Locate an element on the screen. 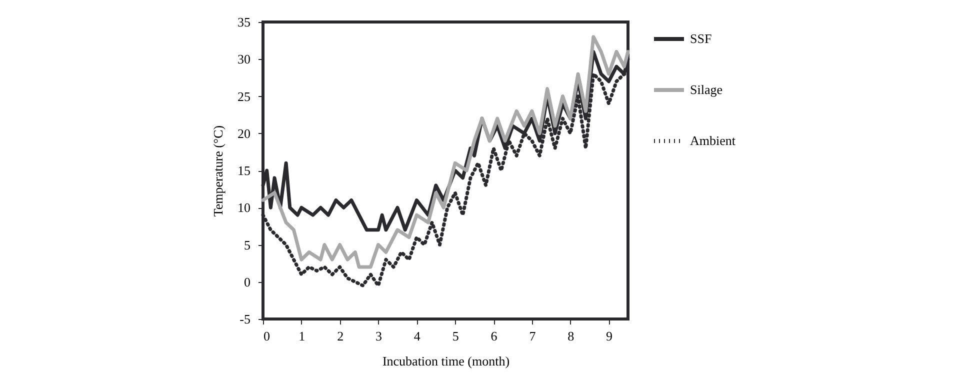  y-tick-label: 30 is located at coordinates (244, 59).